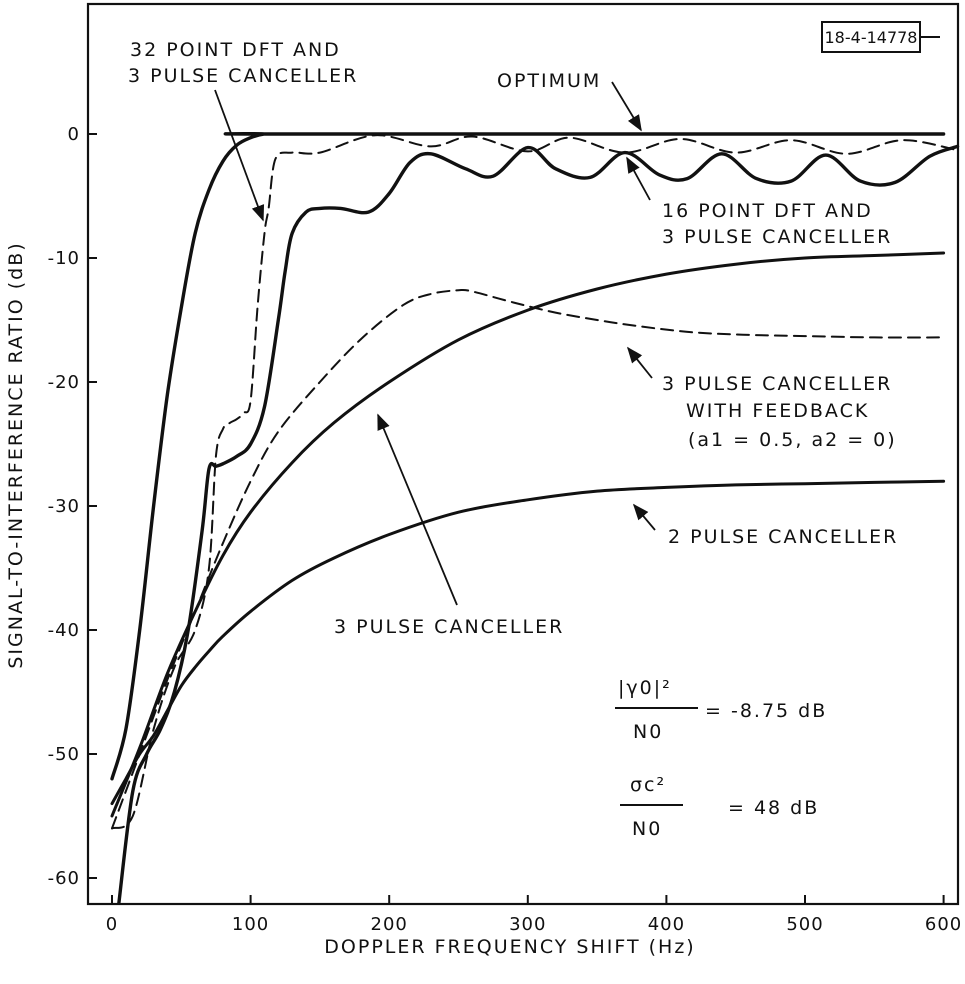 The height and width of the screenshot is (984, 965). What do you see at coordinates (773, 808) in the screenshot?
I see `eq2-value: = 48 dB` at bounding box center [773, 808].